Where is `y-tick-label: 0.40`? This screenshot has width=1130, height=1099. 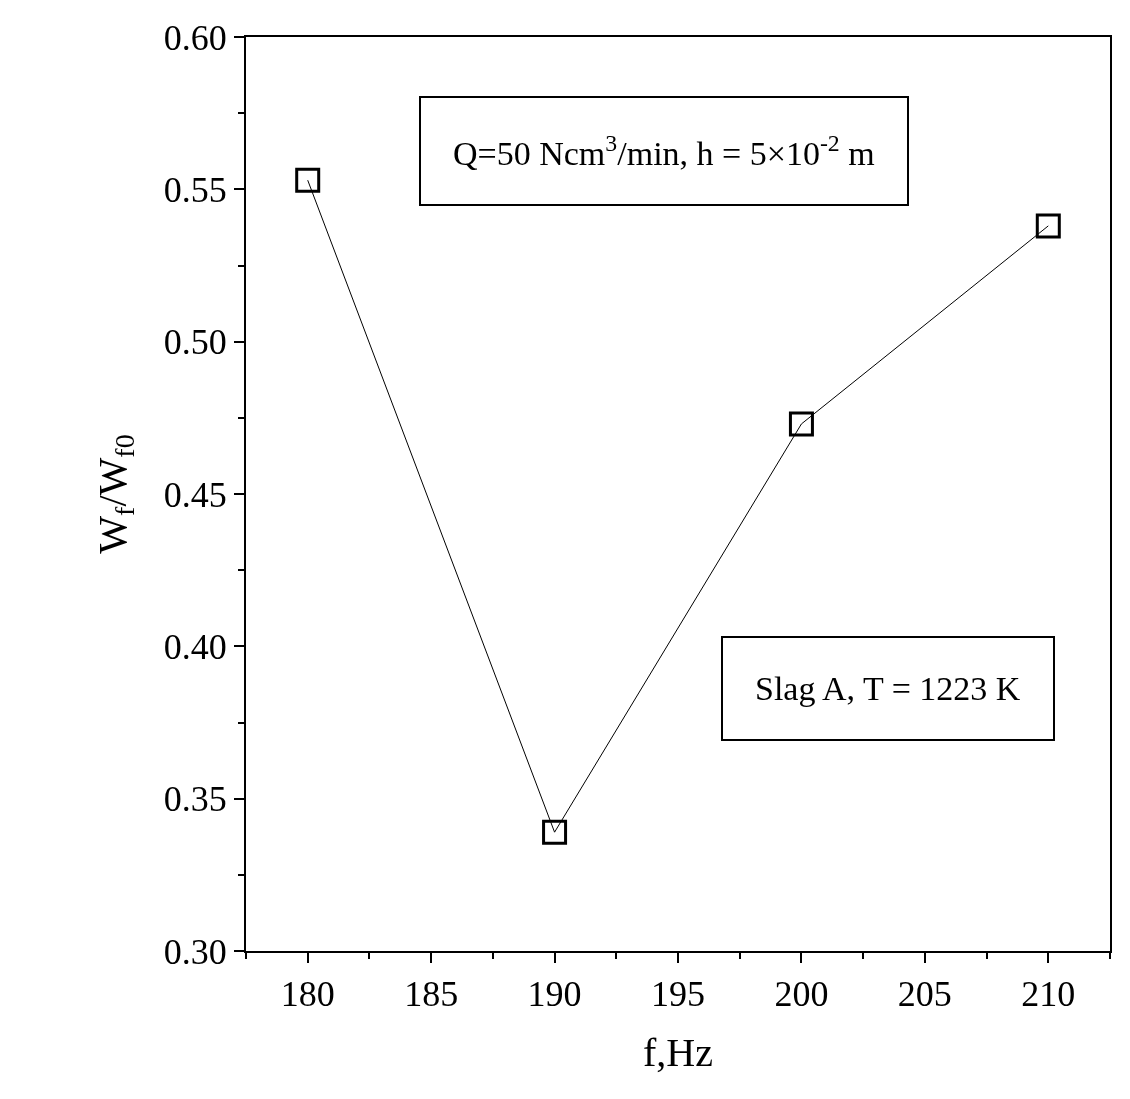 y-tick-label: 0.40 is located at coordinates (195, 646).